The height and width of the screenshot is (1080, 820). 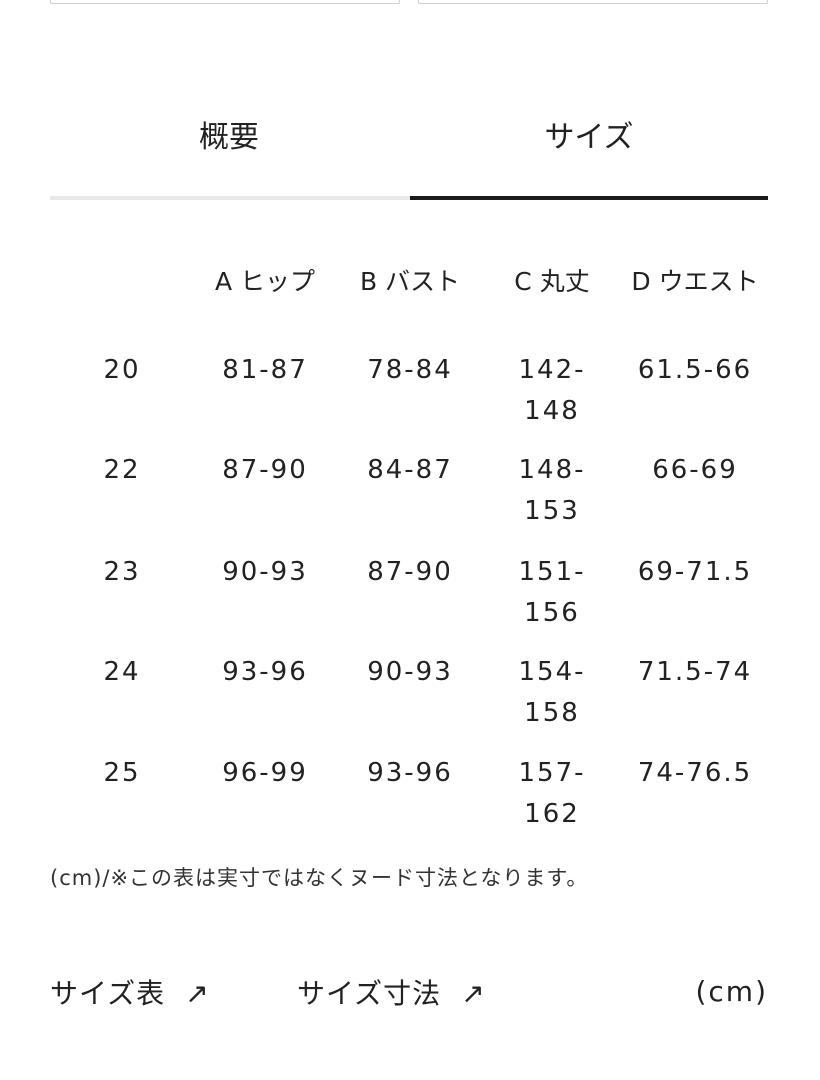 I want to click on size-measurement-link: サイズ寸法 ↗, so click(x=391, y=992).